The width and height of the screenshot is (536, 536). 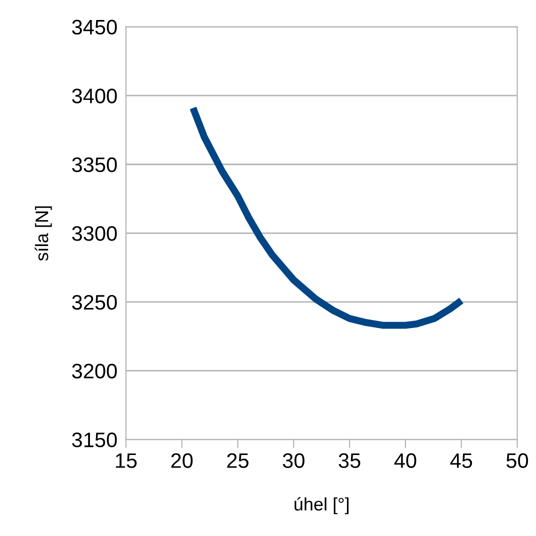 What do you see at coordinates (321, 505) in the screenshot?
I see `x-axis-title: úhel [°]` at bounding box center [321, 505].